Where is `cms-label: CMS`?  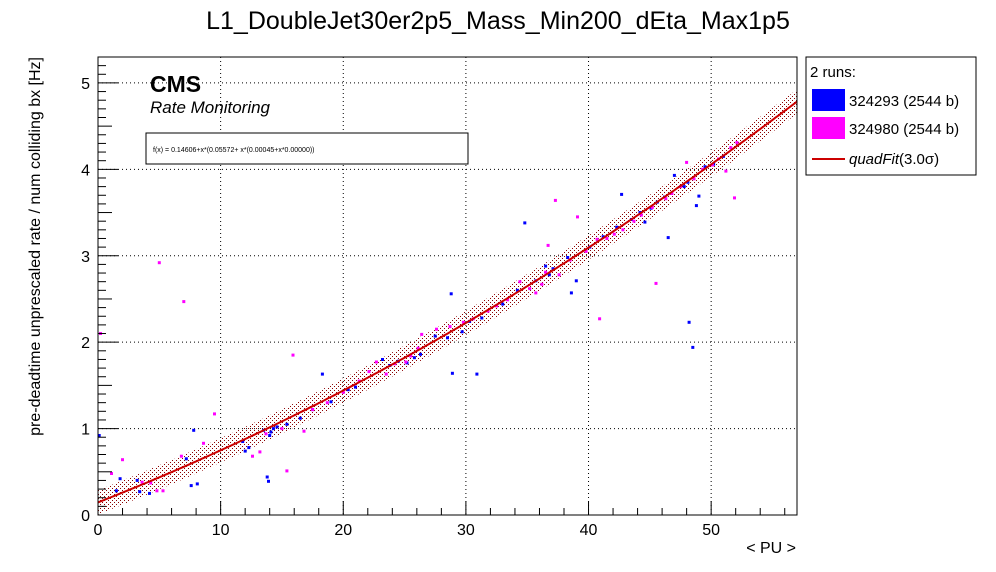
cms-label: CMS is located at coordinates (175, 84).